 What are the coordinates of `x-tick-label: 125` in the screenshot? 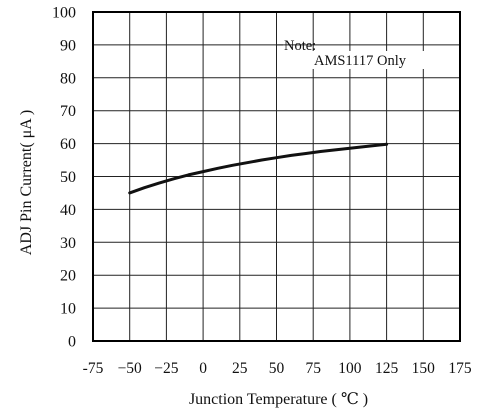 It's located at (387, 368).